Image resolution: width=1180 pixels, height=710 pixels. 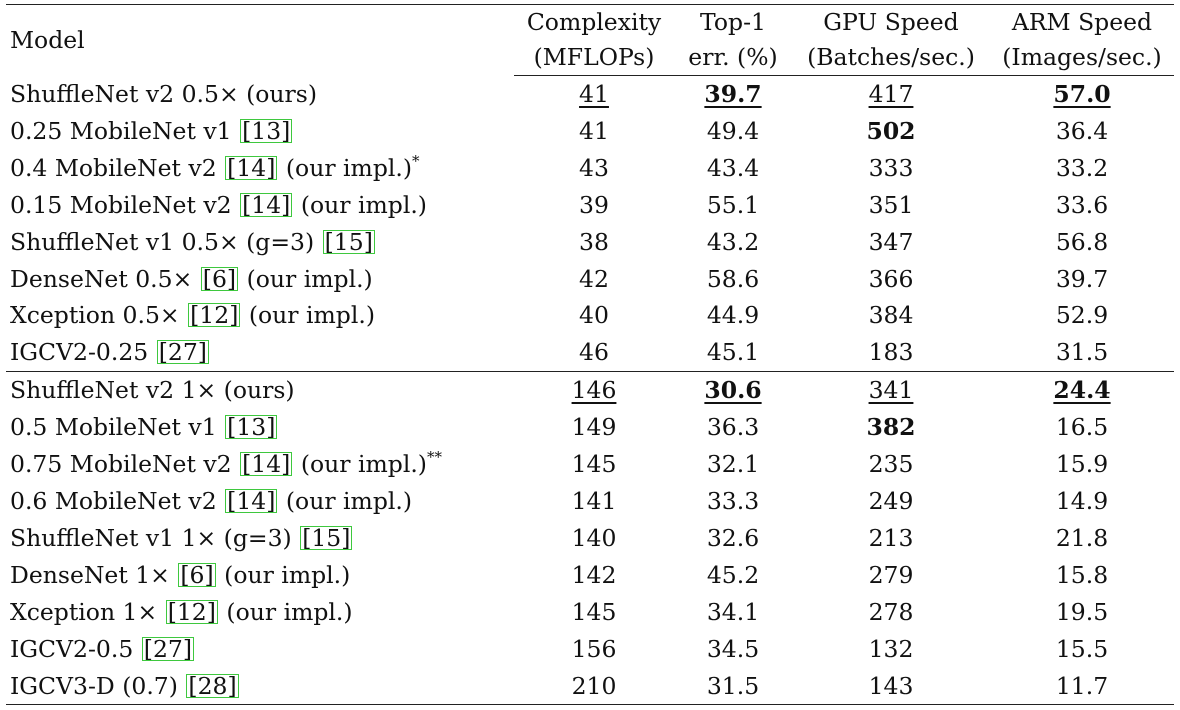 I want to click on table-row: IGCV2-0.5 [27] 156 34.5 132 15.5, so click(x=590, y=649).